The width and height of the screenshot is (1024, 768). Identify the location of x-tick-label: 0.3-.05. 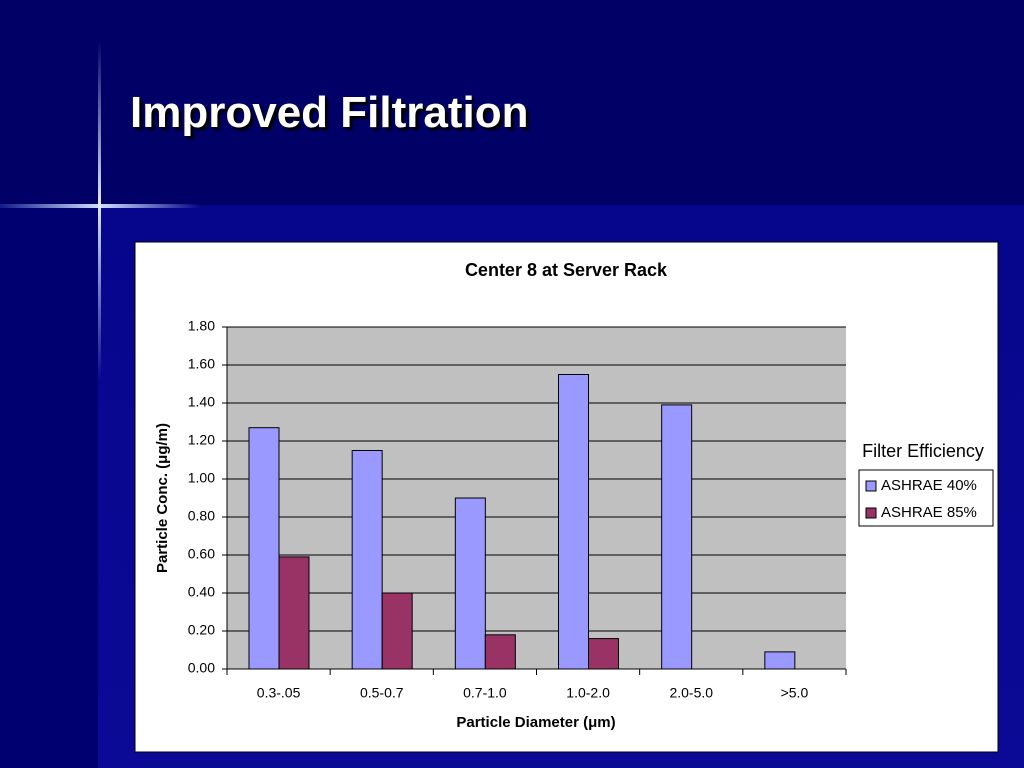
(279, 693).